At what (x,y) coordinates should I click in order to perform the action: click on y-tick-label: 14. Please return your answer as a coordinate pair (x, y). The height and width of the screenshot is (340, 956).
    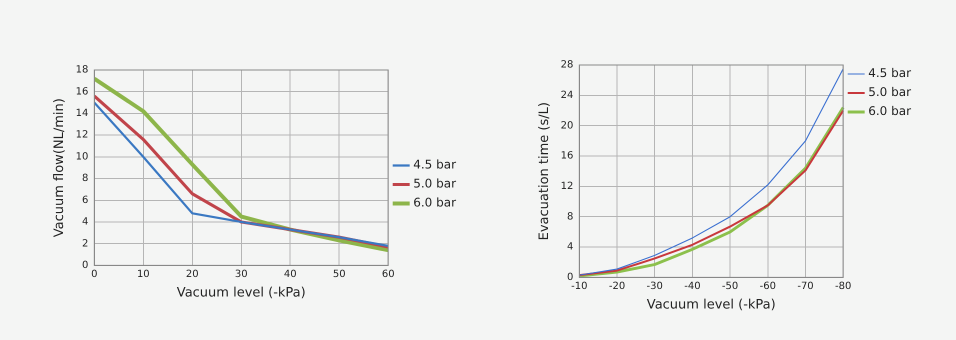
    Looking at the image, I should click on (82, 114).